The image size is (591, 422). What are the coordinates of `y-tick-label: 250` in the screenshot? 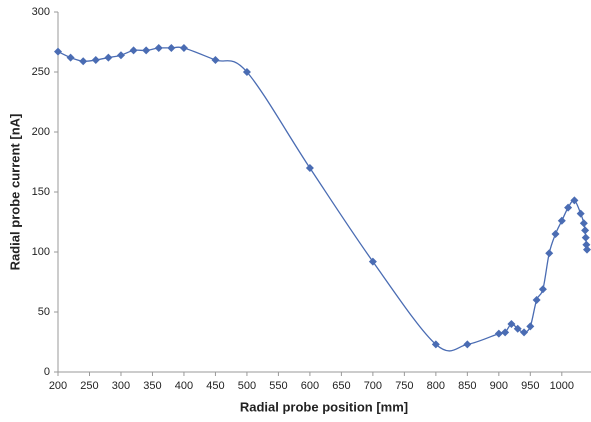 It's located at (41, 72).